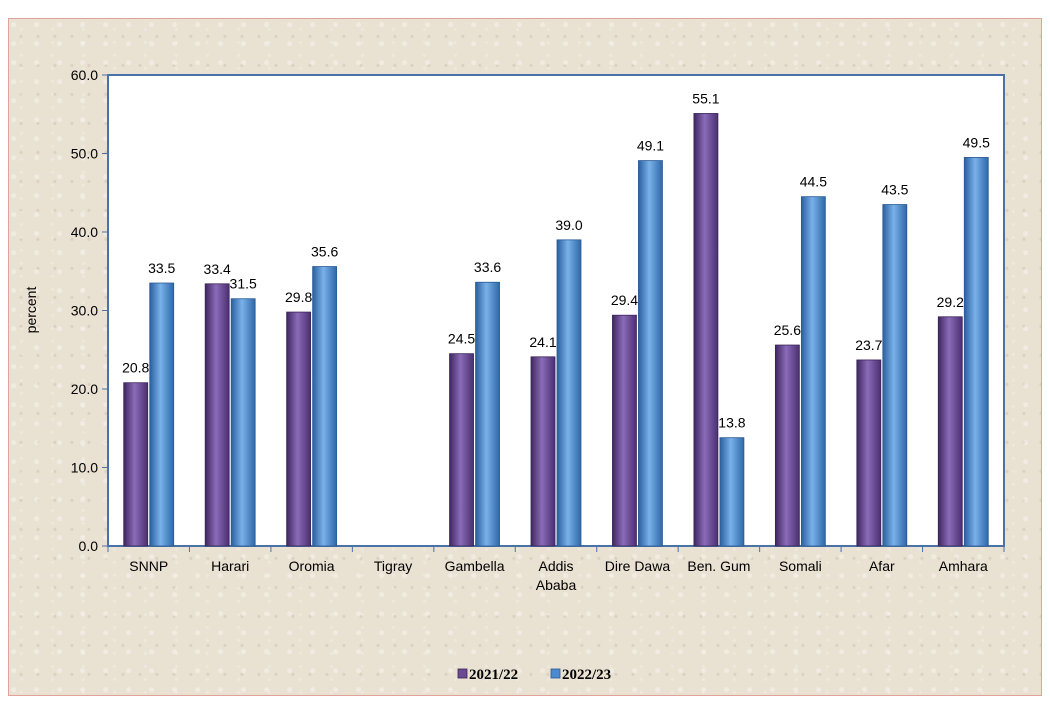 The image size is (1050, 702). What do you see at coordinates (217, 269) in the screenshot?
I see `data-label: 33.4` at bounding box center [217, 269].